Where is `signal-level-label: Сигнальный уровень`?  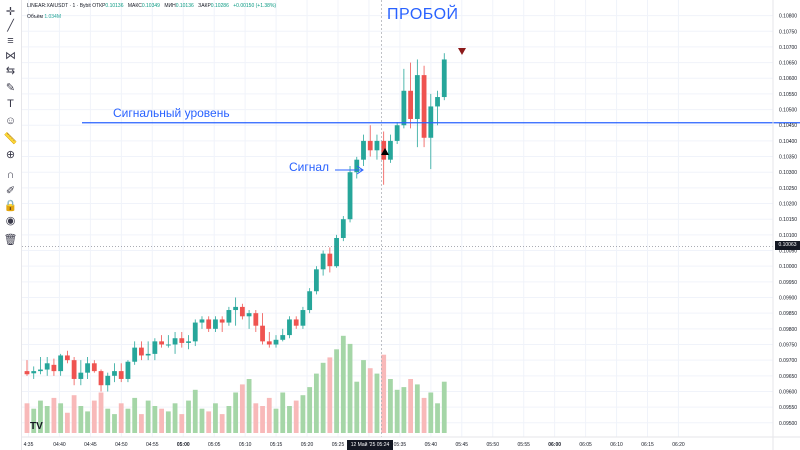 signal-level-label: Сигнальный уровень is located at coordinates (171, 113).